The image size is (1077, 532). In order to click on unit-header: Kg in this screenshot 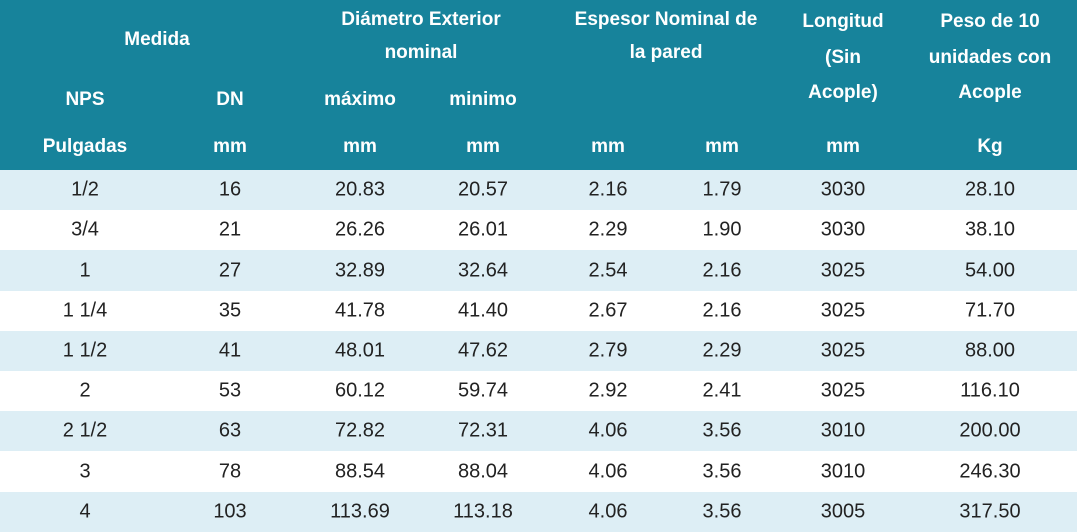, I will do `click(990, 146)`.